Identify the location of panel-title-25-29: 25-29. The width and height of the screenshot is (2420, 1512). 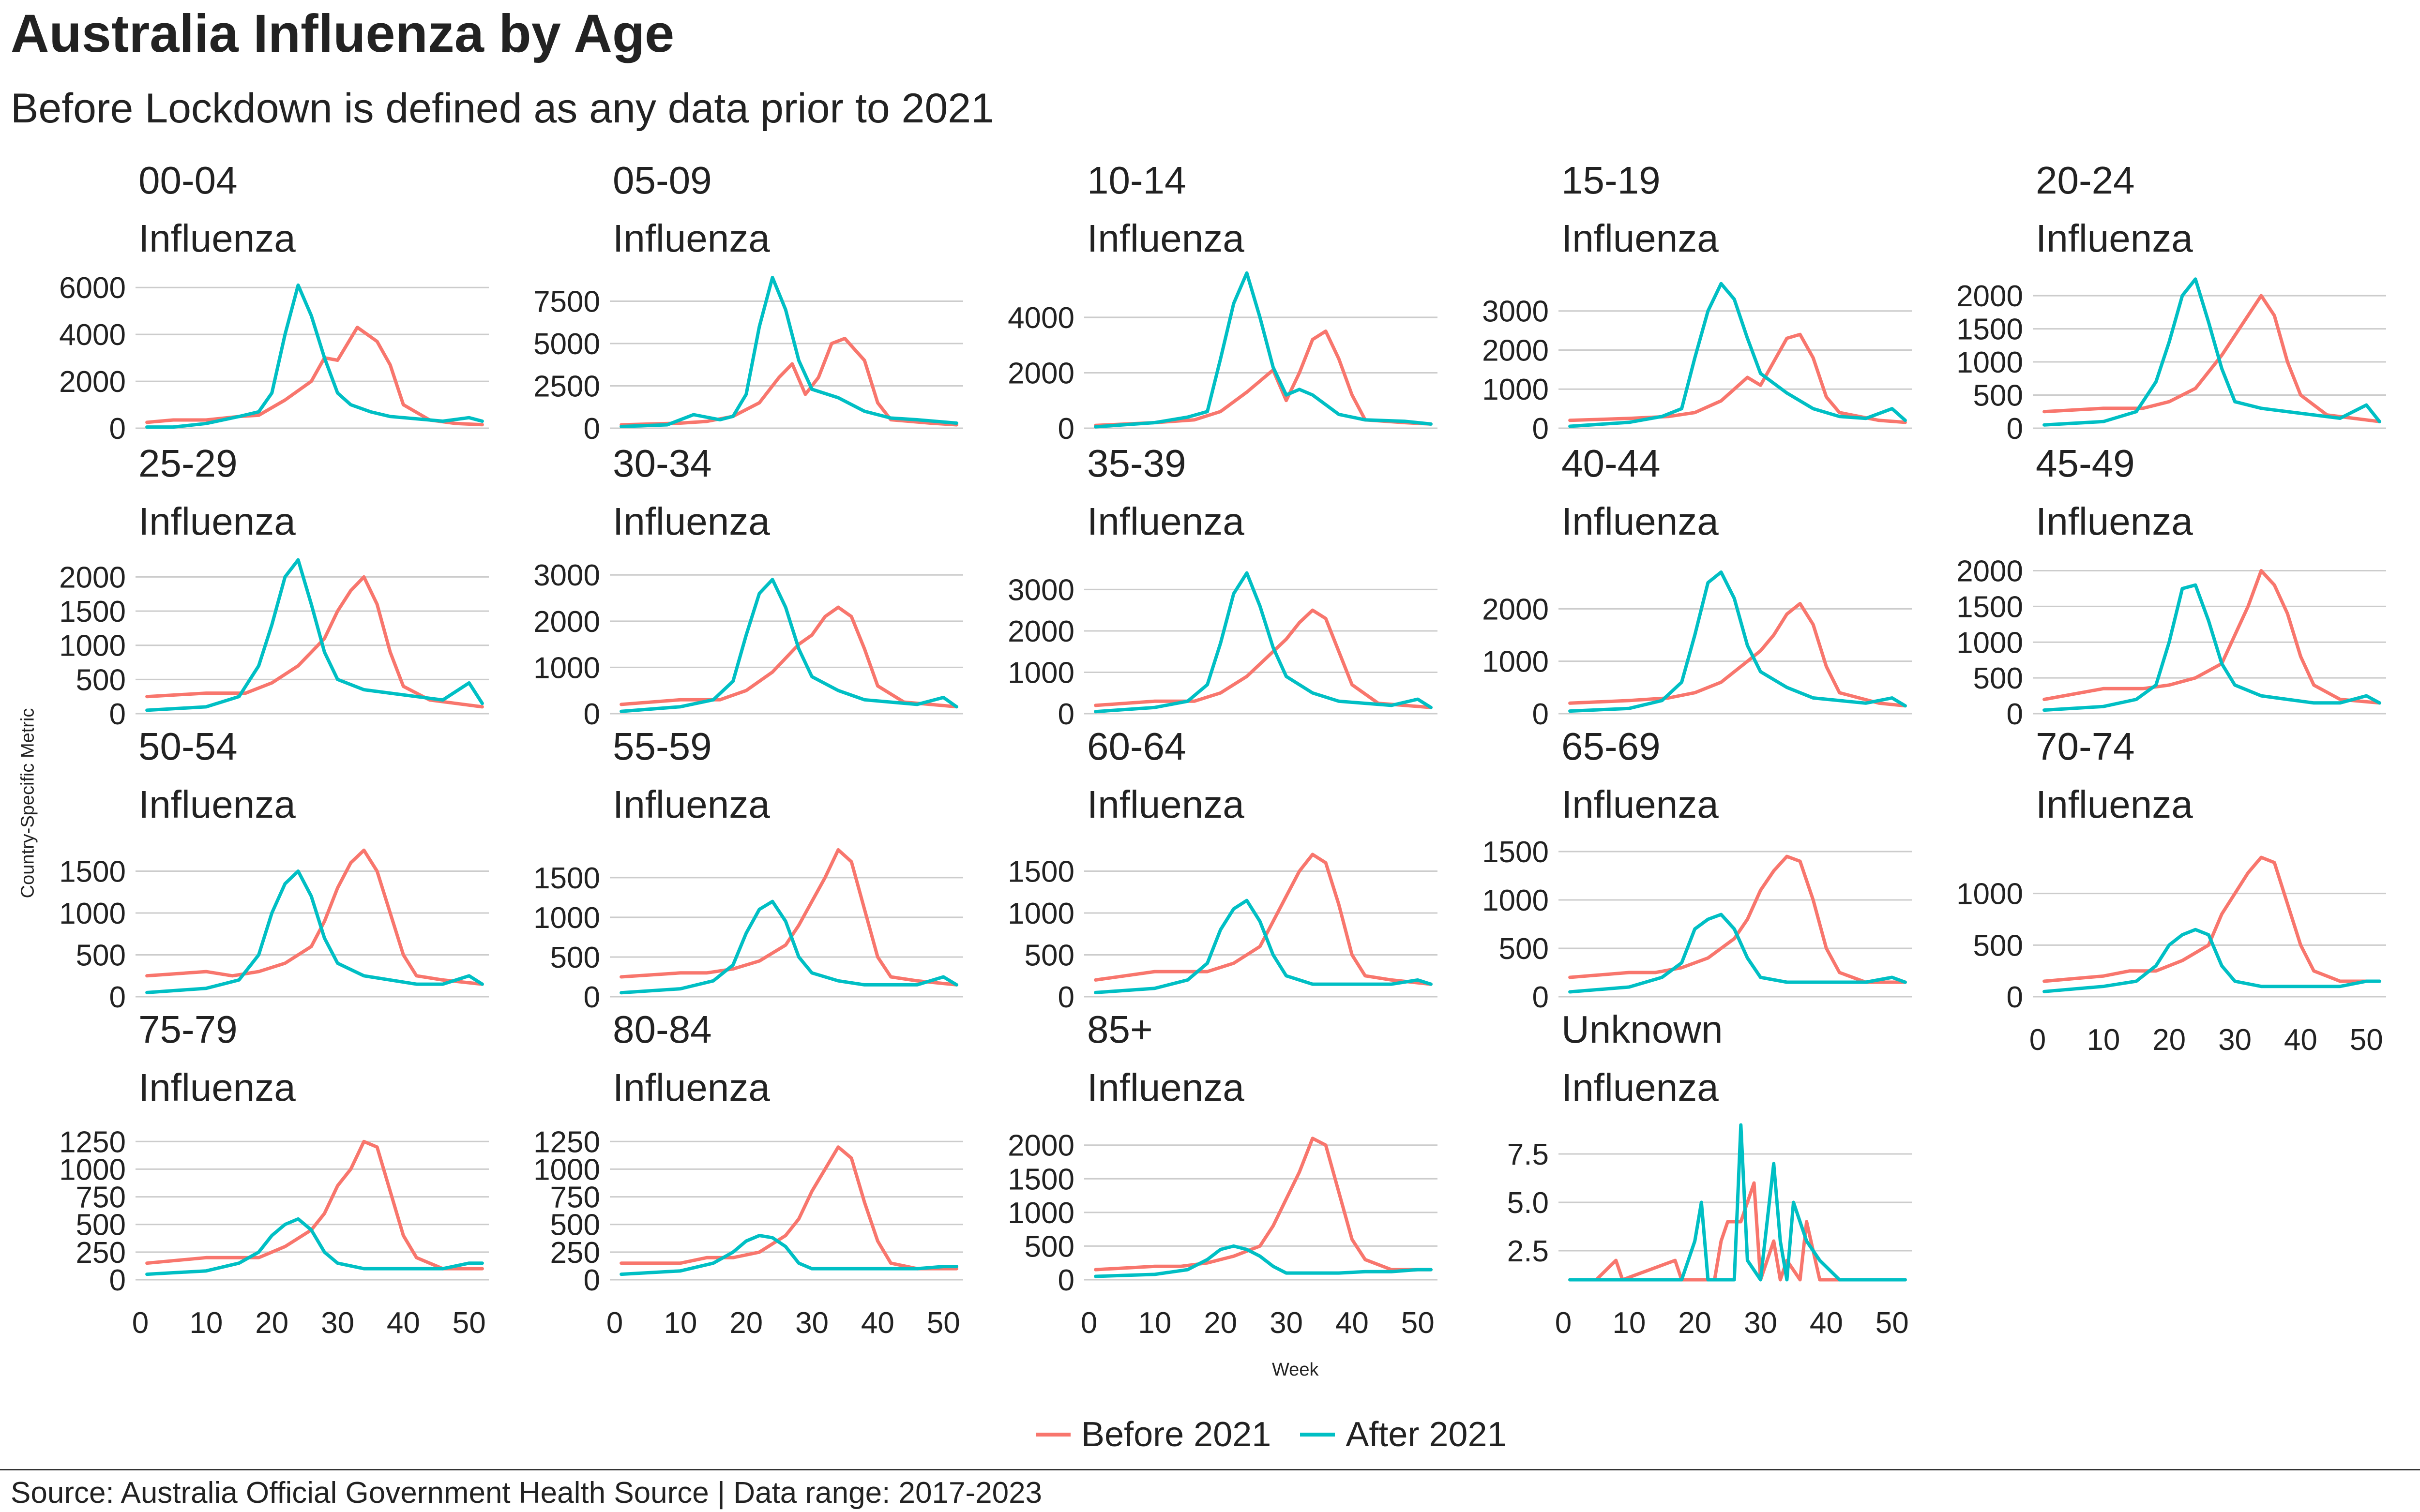
(188, 463).